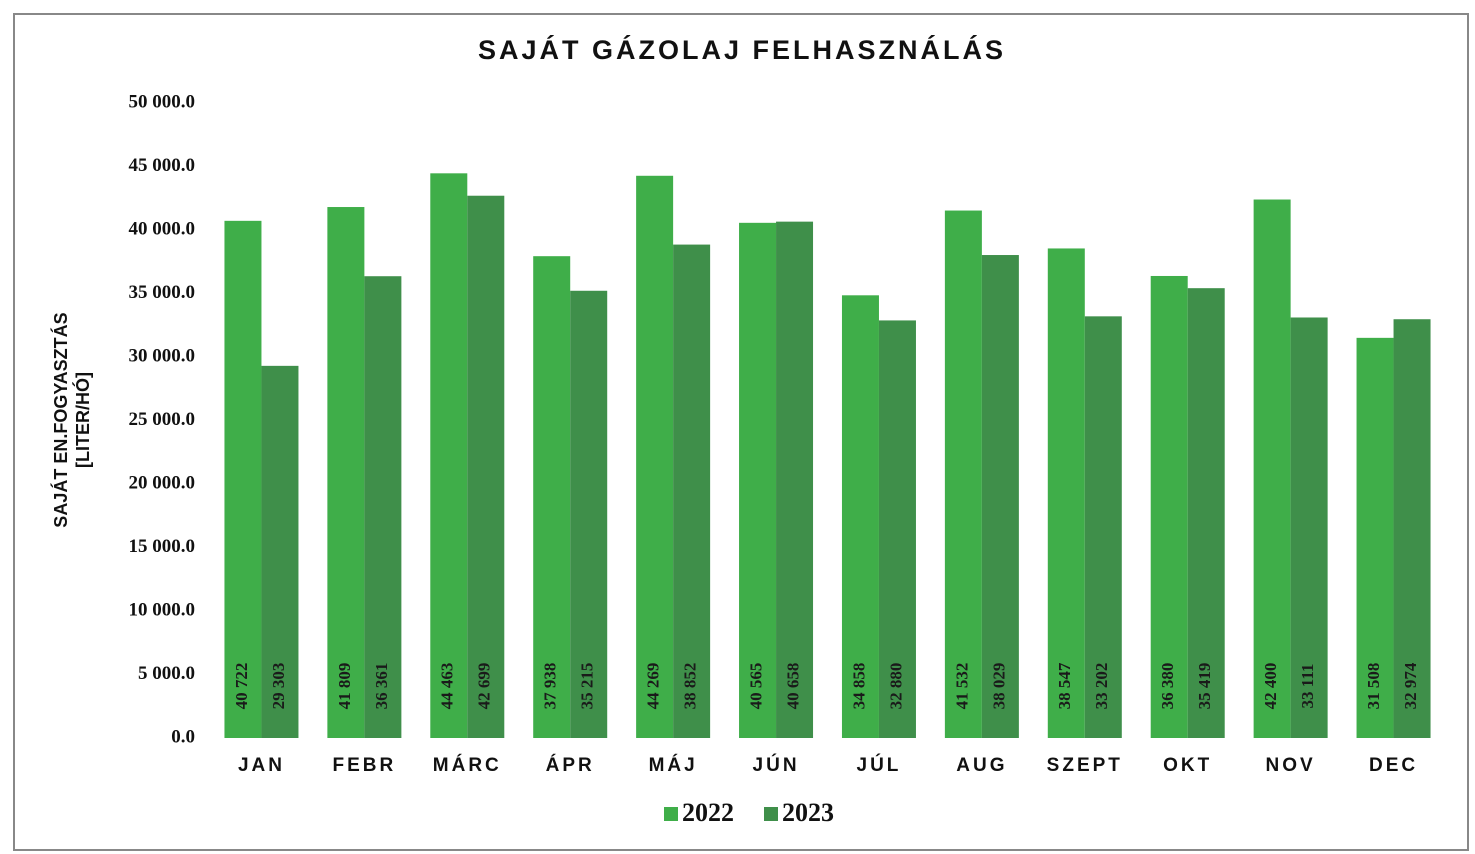 This screenshot has width=1475, height=854. Describe the element at coordinates (1064, 685) in the screenshot. I see `data-label: 38 547` at that location.